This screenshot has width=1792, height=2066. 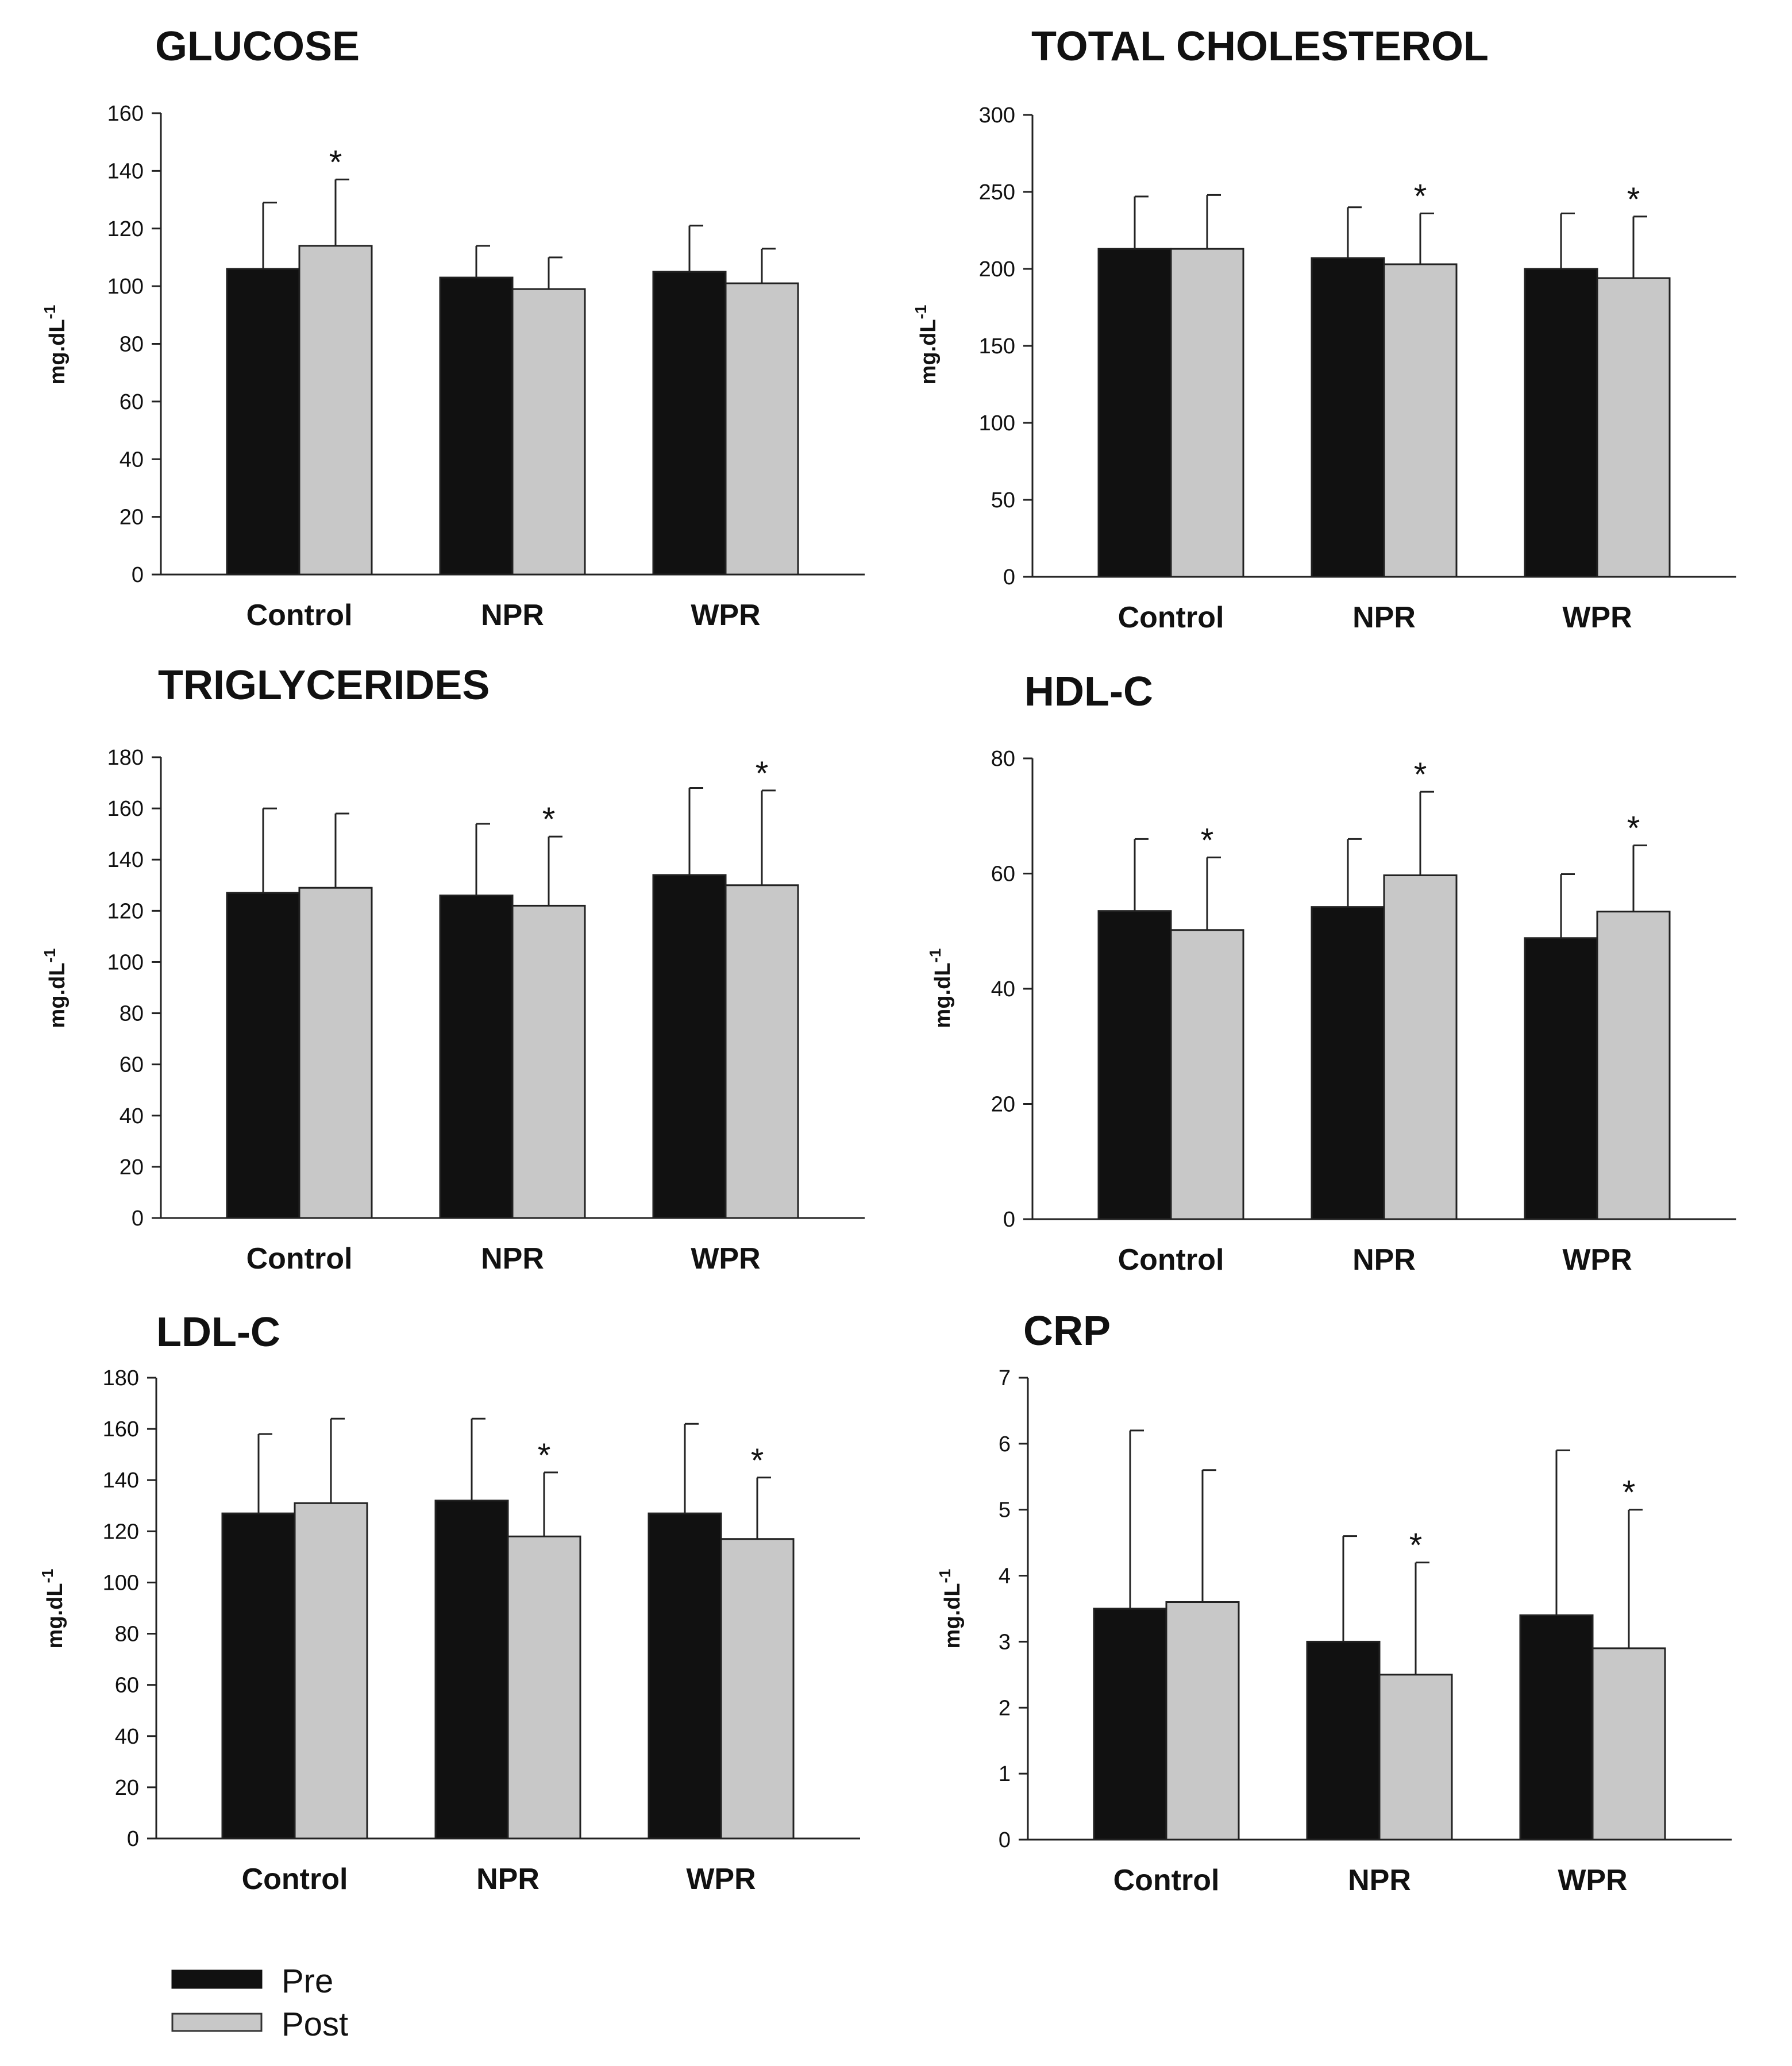 I want to click on legend-swatch-post, so click(x=217, y=2022).